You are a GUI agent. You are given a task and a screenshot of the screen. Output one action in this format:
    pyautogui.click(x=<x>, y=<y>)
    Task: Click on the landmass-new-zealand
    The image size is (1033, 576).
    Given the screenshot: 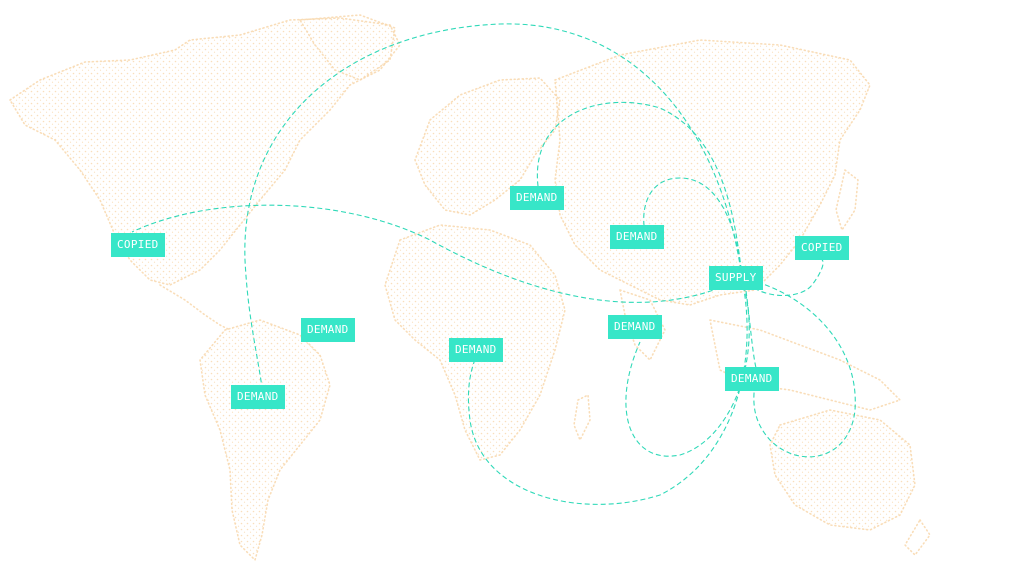 What is the action you would take?
    pyautogui.click(x=917, y=537)
    